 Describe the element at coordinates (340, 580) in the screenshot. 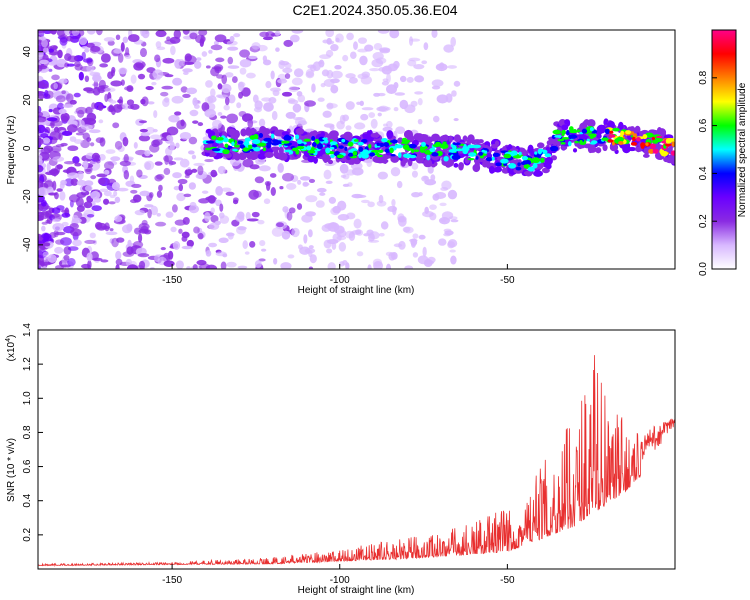

I see `x-tick-label: -100` at that location.